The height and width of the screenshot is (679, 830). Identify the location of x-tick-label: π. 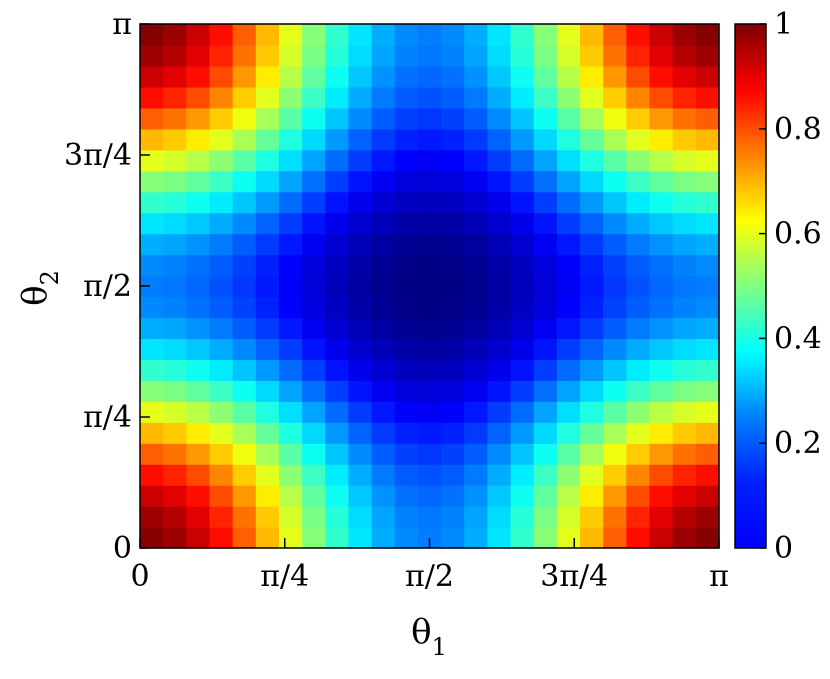
(719, 576).